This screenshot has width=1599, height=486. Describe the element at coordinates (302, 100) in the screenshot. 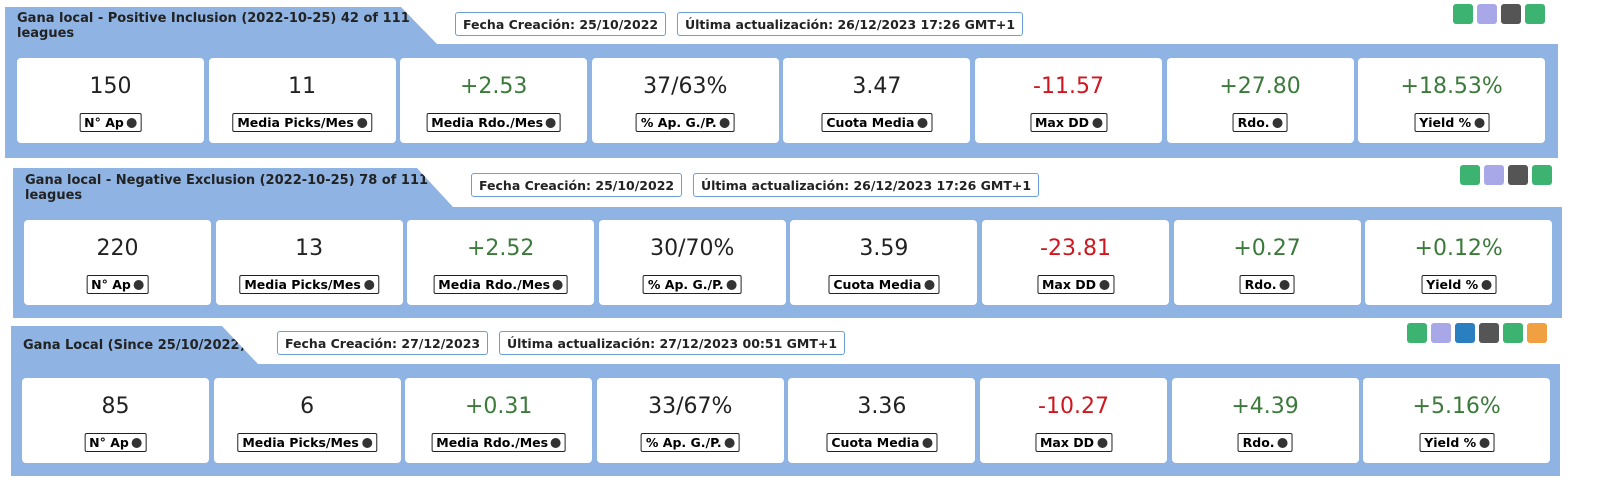

I see `stat-card: 11 Media Picks/Mes` at that location.